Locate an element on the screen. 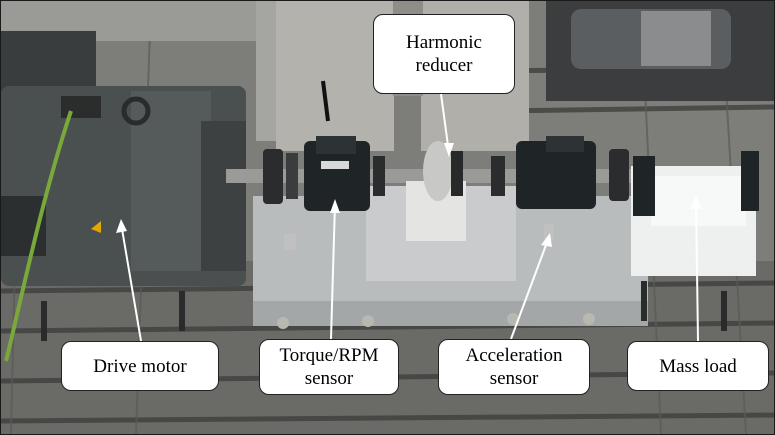 The height and width of the screenshot is (435, 775). torque-rpm-sensor-label: Torque/RPM sensor is located at coordinates (329, 367).